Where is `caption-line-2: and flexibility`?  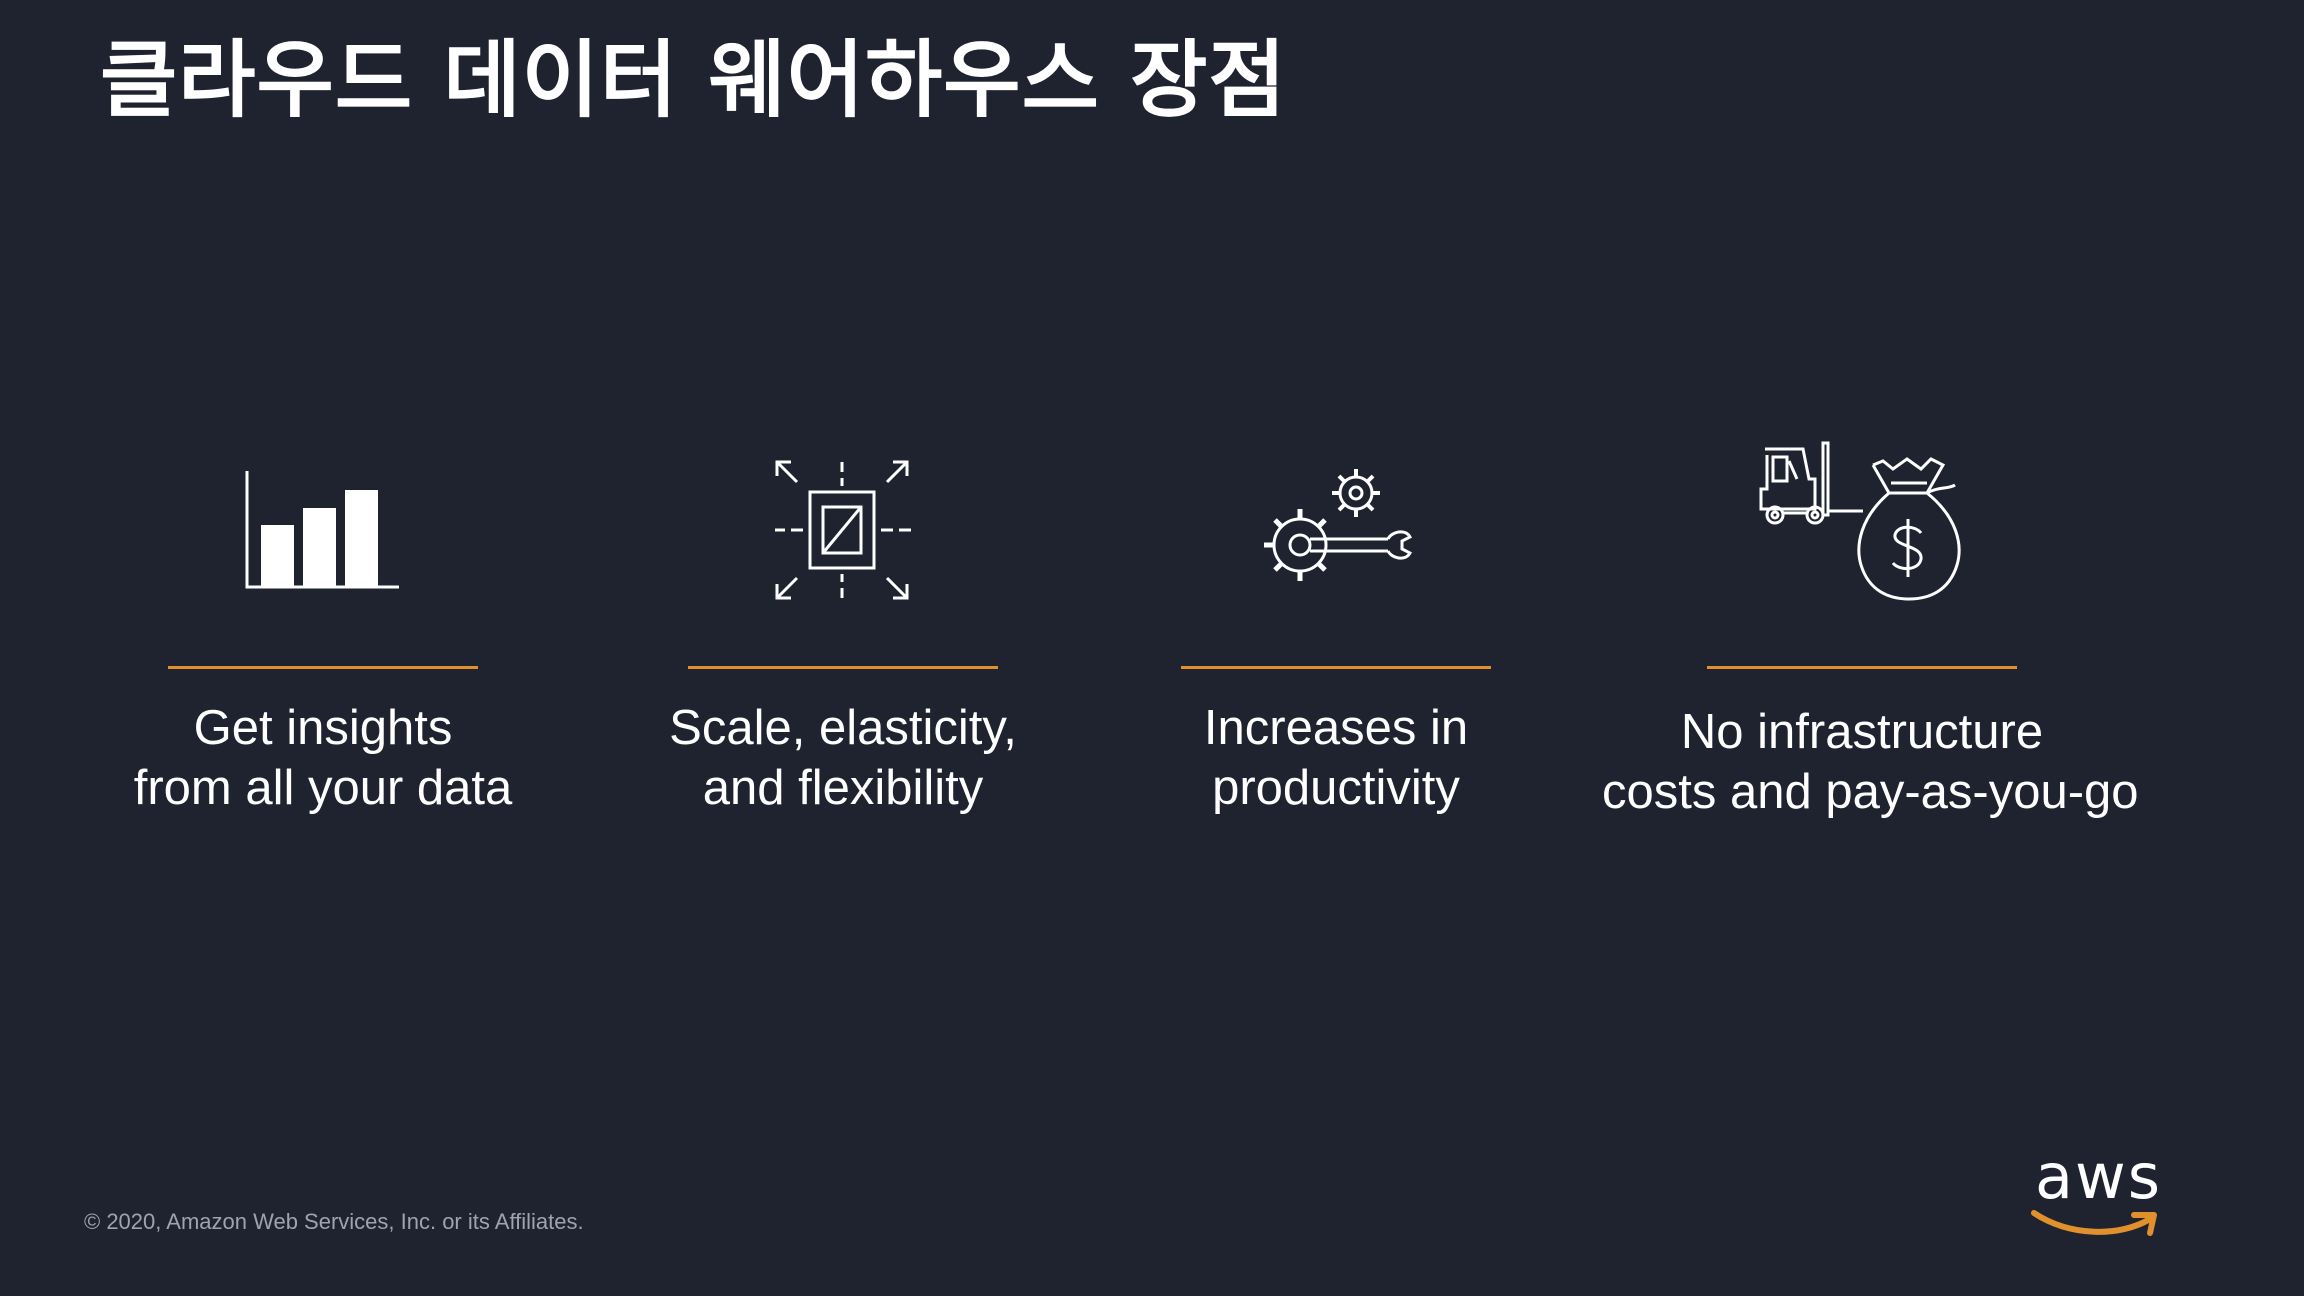
caption-line-2: and flexibility is located at coordinates (843, 788).